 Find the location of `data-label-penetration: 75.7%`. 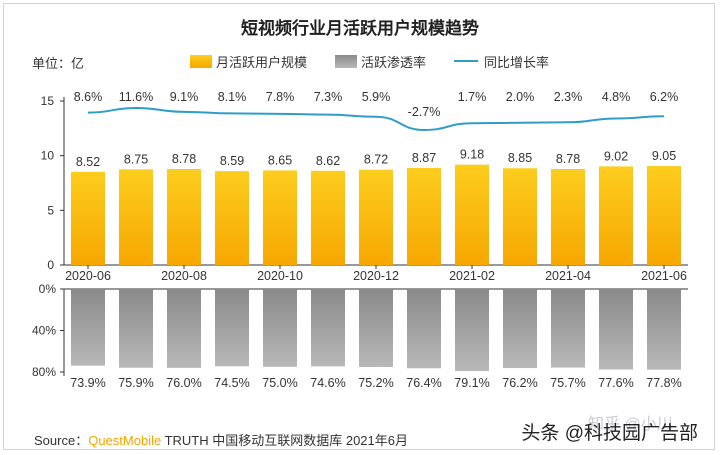

data-label-penetration: 75.7% is located at coordinates (567, 383).